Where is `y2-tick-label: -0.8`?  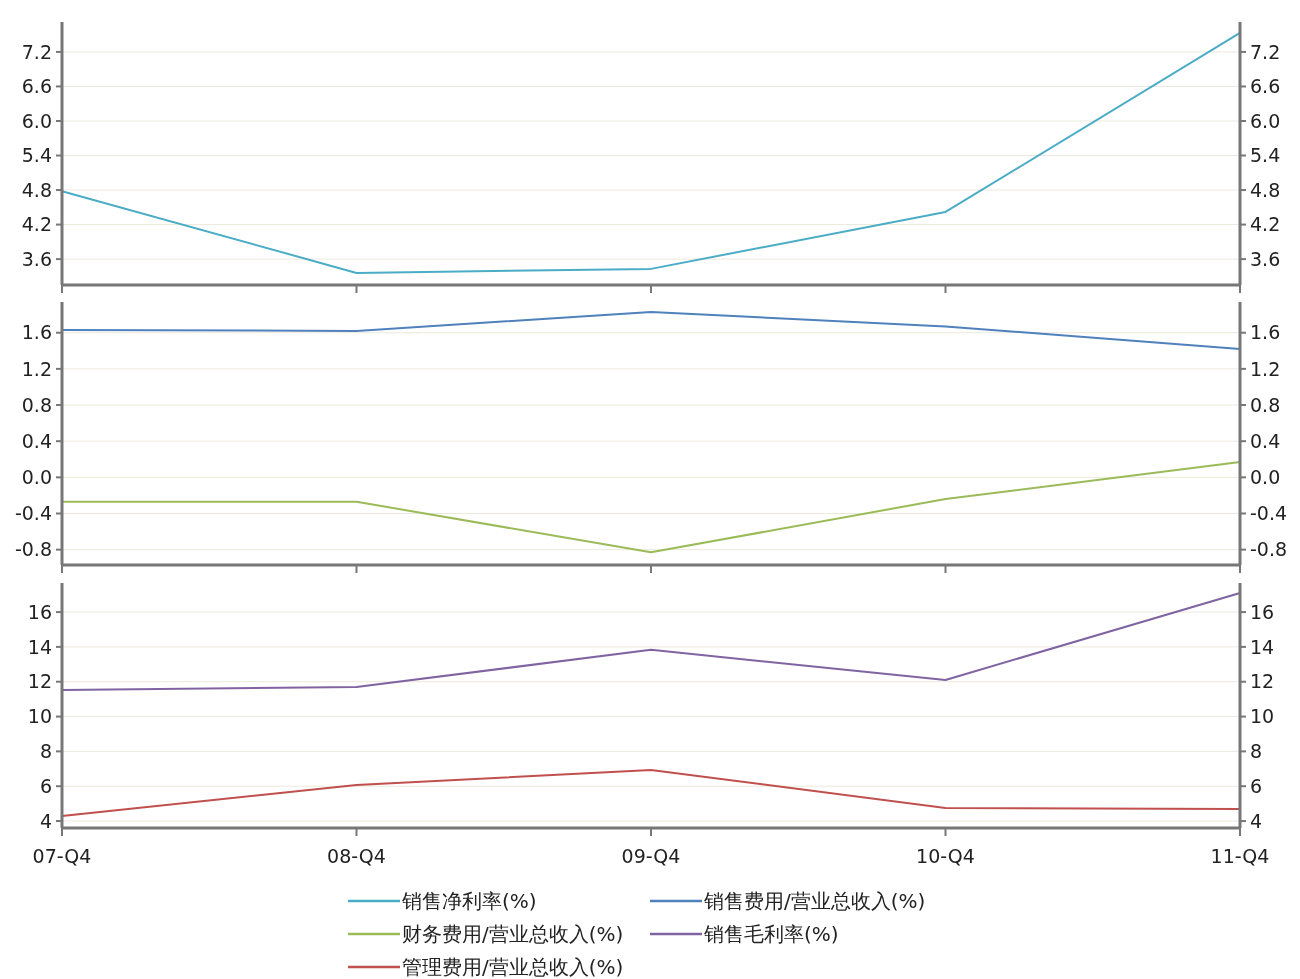 y2-tick-label: -0.8 is located at coordinates (1269, 549).